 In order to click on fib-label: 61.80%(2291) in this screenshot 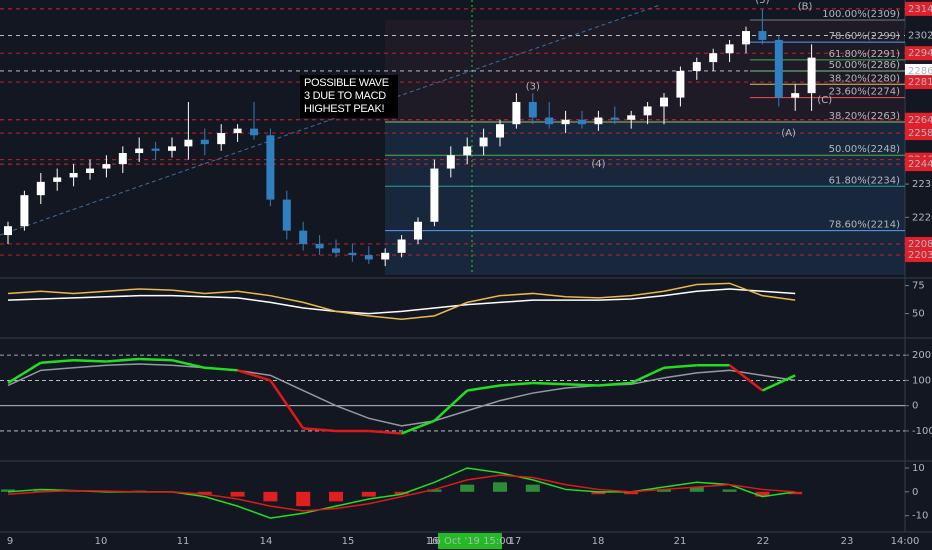, I will do `click(864, 54)`.